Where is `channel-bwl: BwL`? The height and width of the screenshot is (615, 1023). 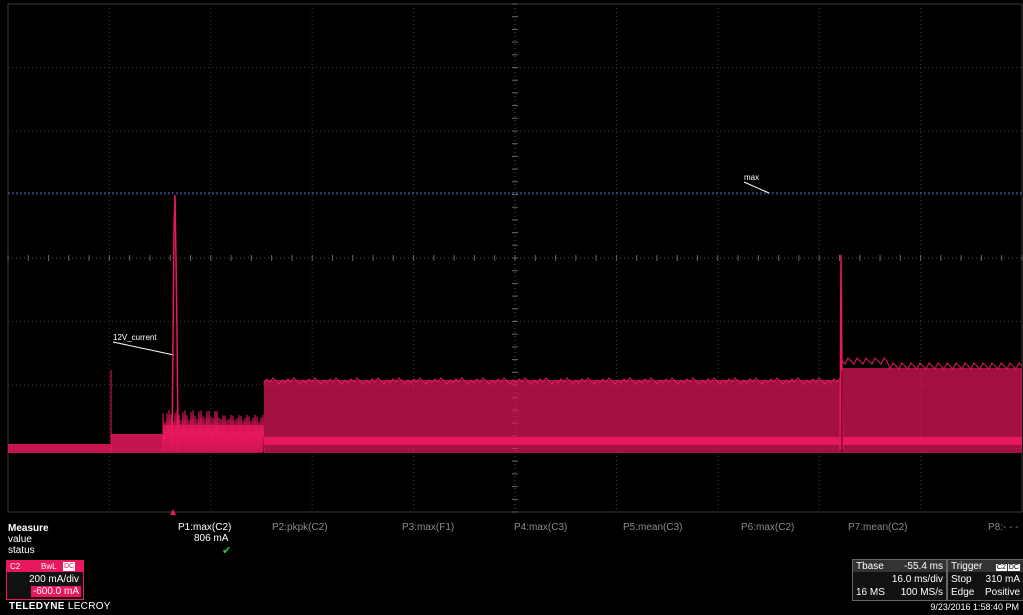 channel-bwl: BwL is located at coordinates (49, 566).